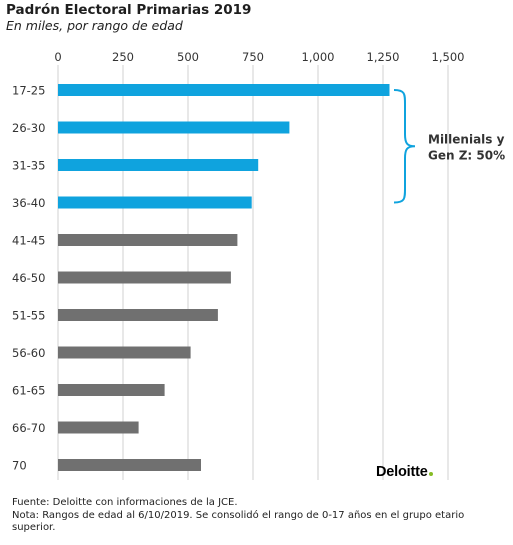 Image resolution: width=513 pixels, height=545 pixels. What do you see at coordinates (28, 428) in the screenshot?
I see `category-label: 66-70` at bounding box center [28, 428].